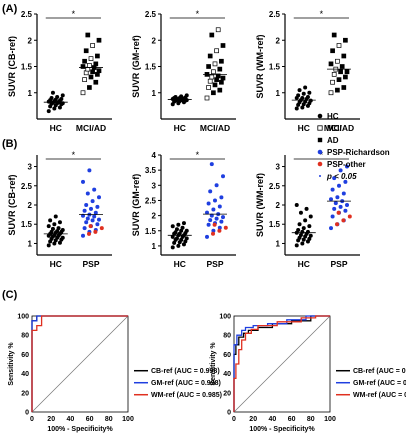 The height and width of the screenshot is (440, 406). Describe the element at coordinates (353, 146) in the screenshot. I see `legend: HC MCI AD PSP-Richardson PSP-other p < 0.05` at that location.